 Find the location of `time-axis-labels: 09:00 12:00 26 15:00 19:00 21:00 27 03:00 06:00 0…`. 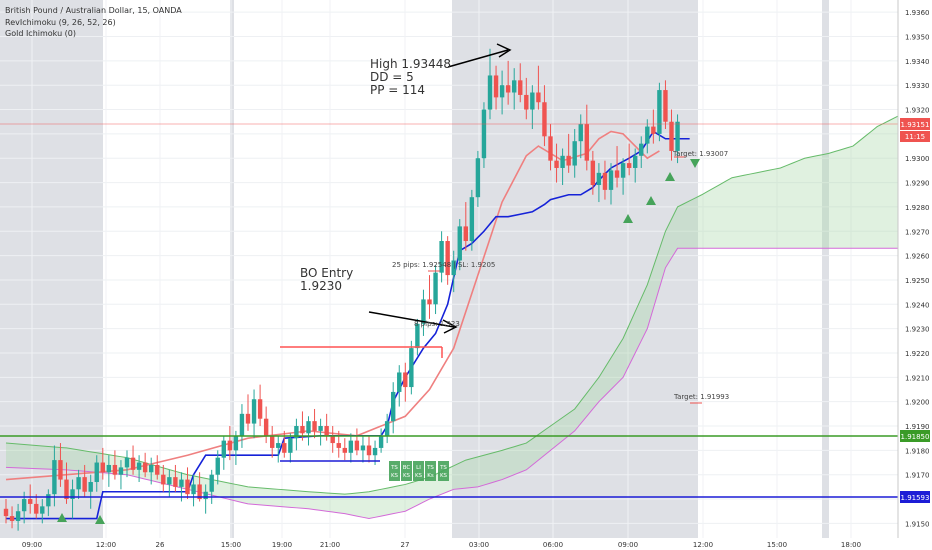

time-axis-labels: 09:00 12:00 26 15:00 19:00 21:00 27 03:00 06:00 0… is located at coordinates (441, 545).